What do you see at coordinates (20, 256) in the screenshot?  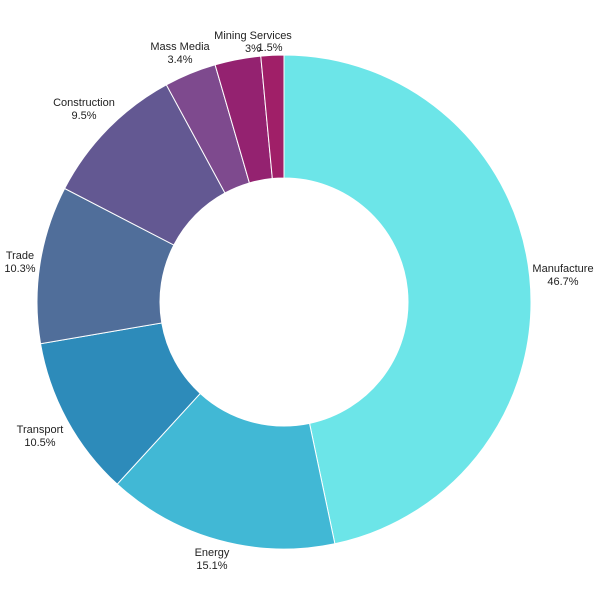 I see `slice-label: Trade` at bounding box center [20, 256].